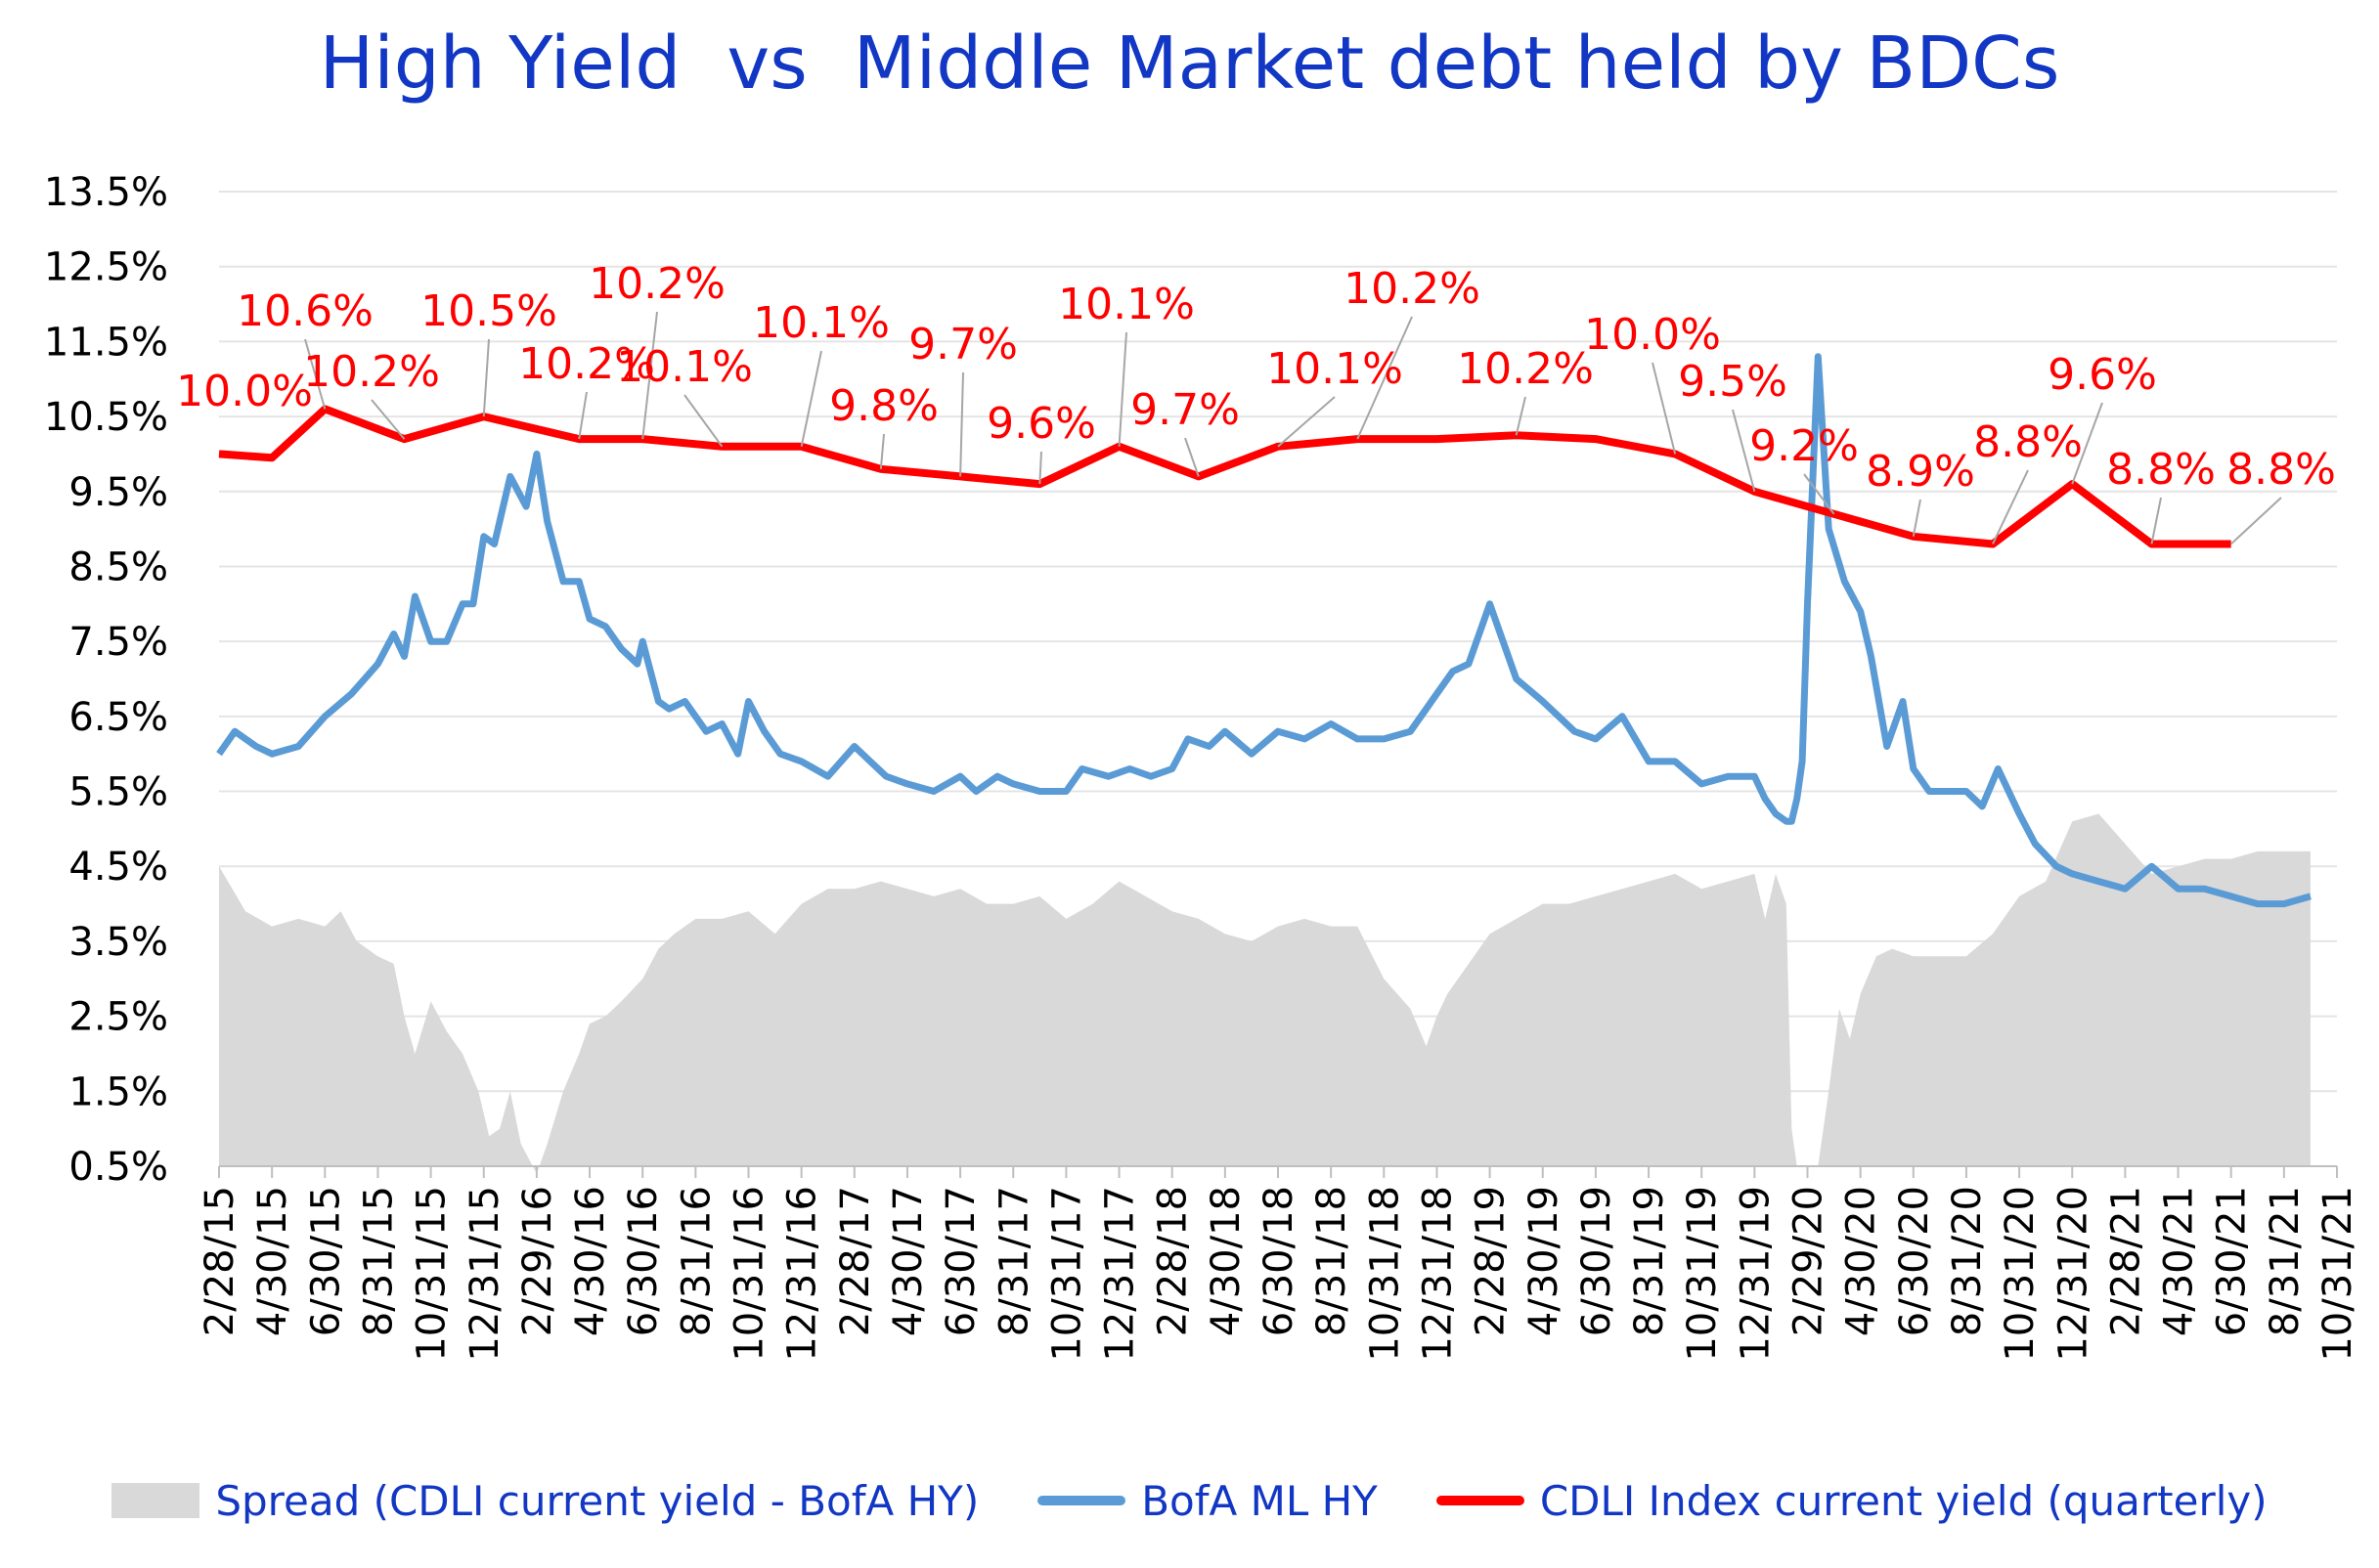 This screenshot has width=2379, height=1568. Describe the element at coordinates (1207, 1501) in the screenshot. I see `legend-item-hy: BofA ML HY` at that location.